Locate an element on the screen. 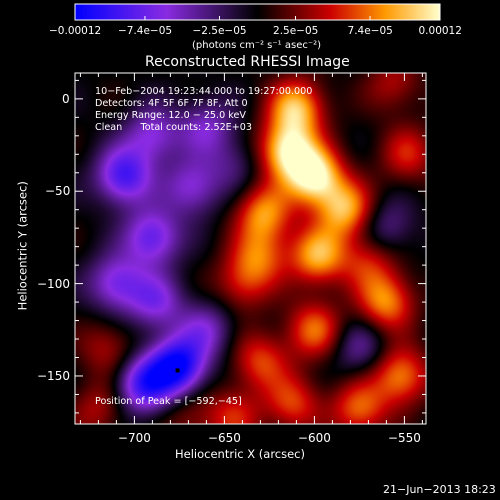 Image resolution: width=500 pixels, height=500 pixels. annotation-time: 10−Feb−2004 19:23:44.000 to 19:27:00.000 is located at coordinates (204, 91).